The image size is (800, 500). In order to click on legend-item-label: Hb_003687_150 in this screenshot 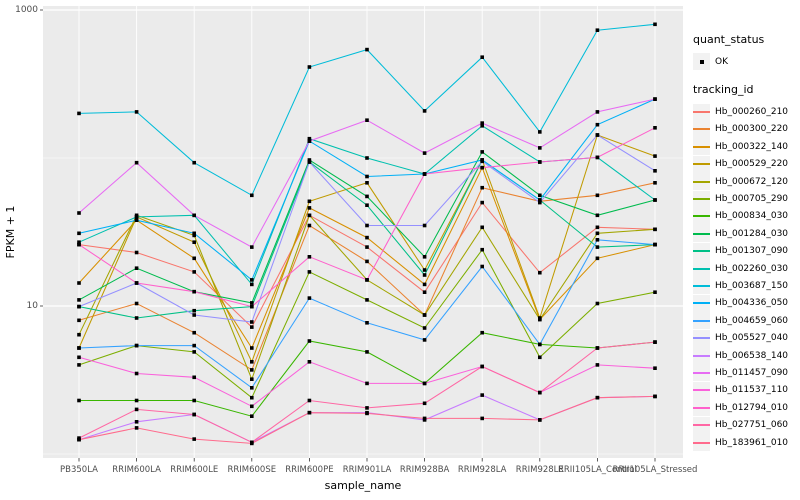, I will do `click(752, 285)`.